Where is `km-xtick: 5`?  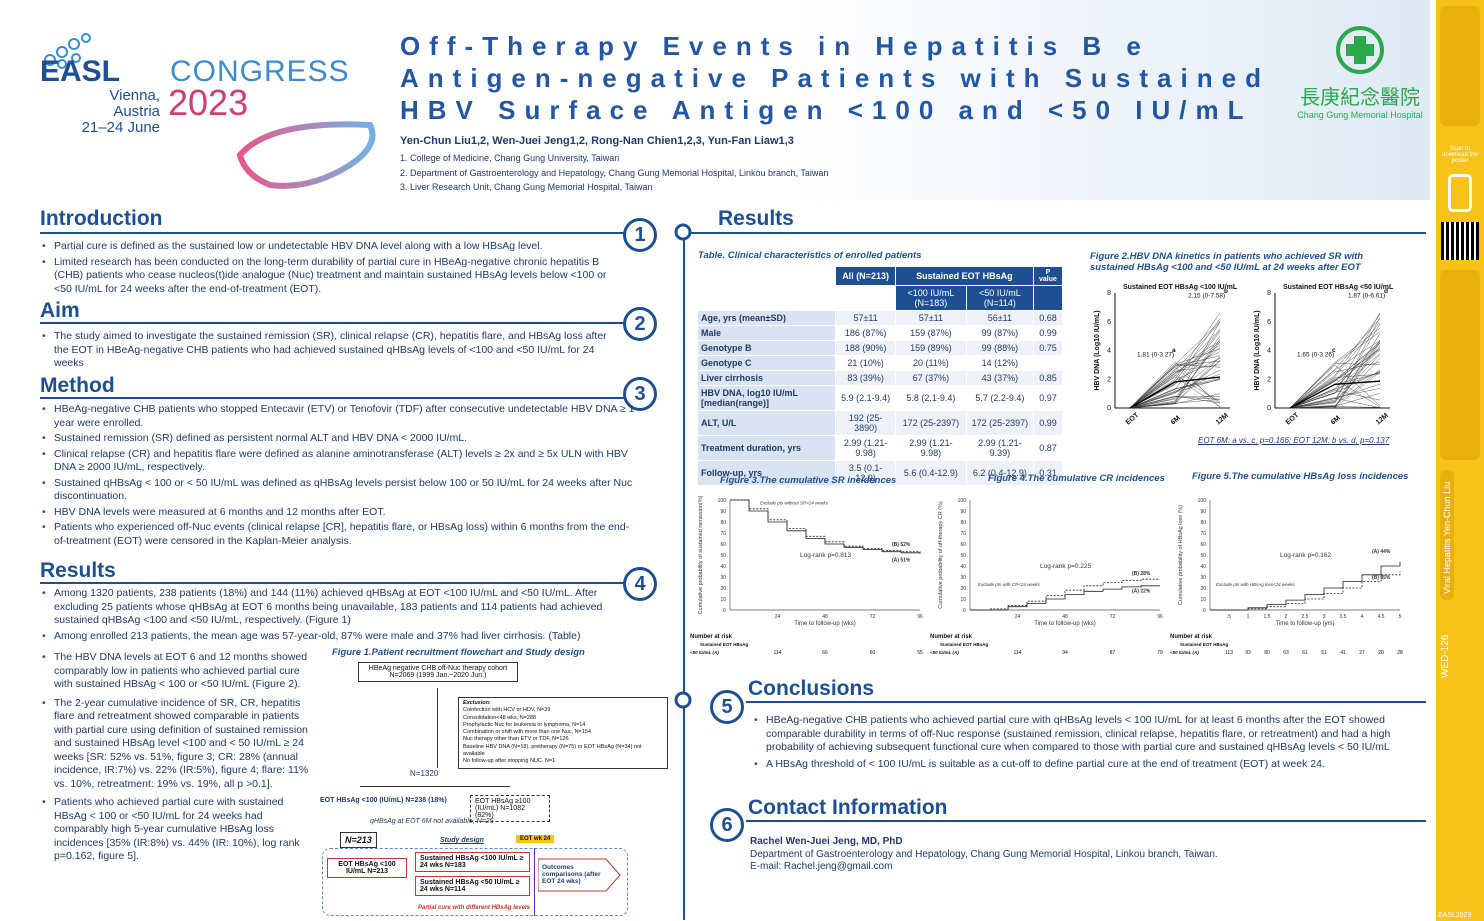 km-xtick: 5 is located at coordinates (1400, 617).